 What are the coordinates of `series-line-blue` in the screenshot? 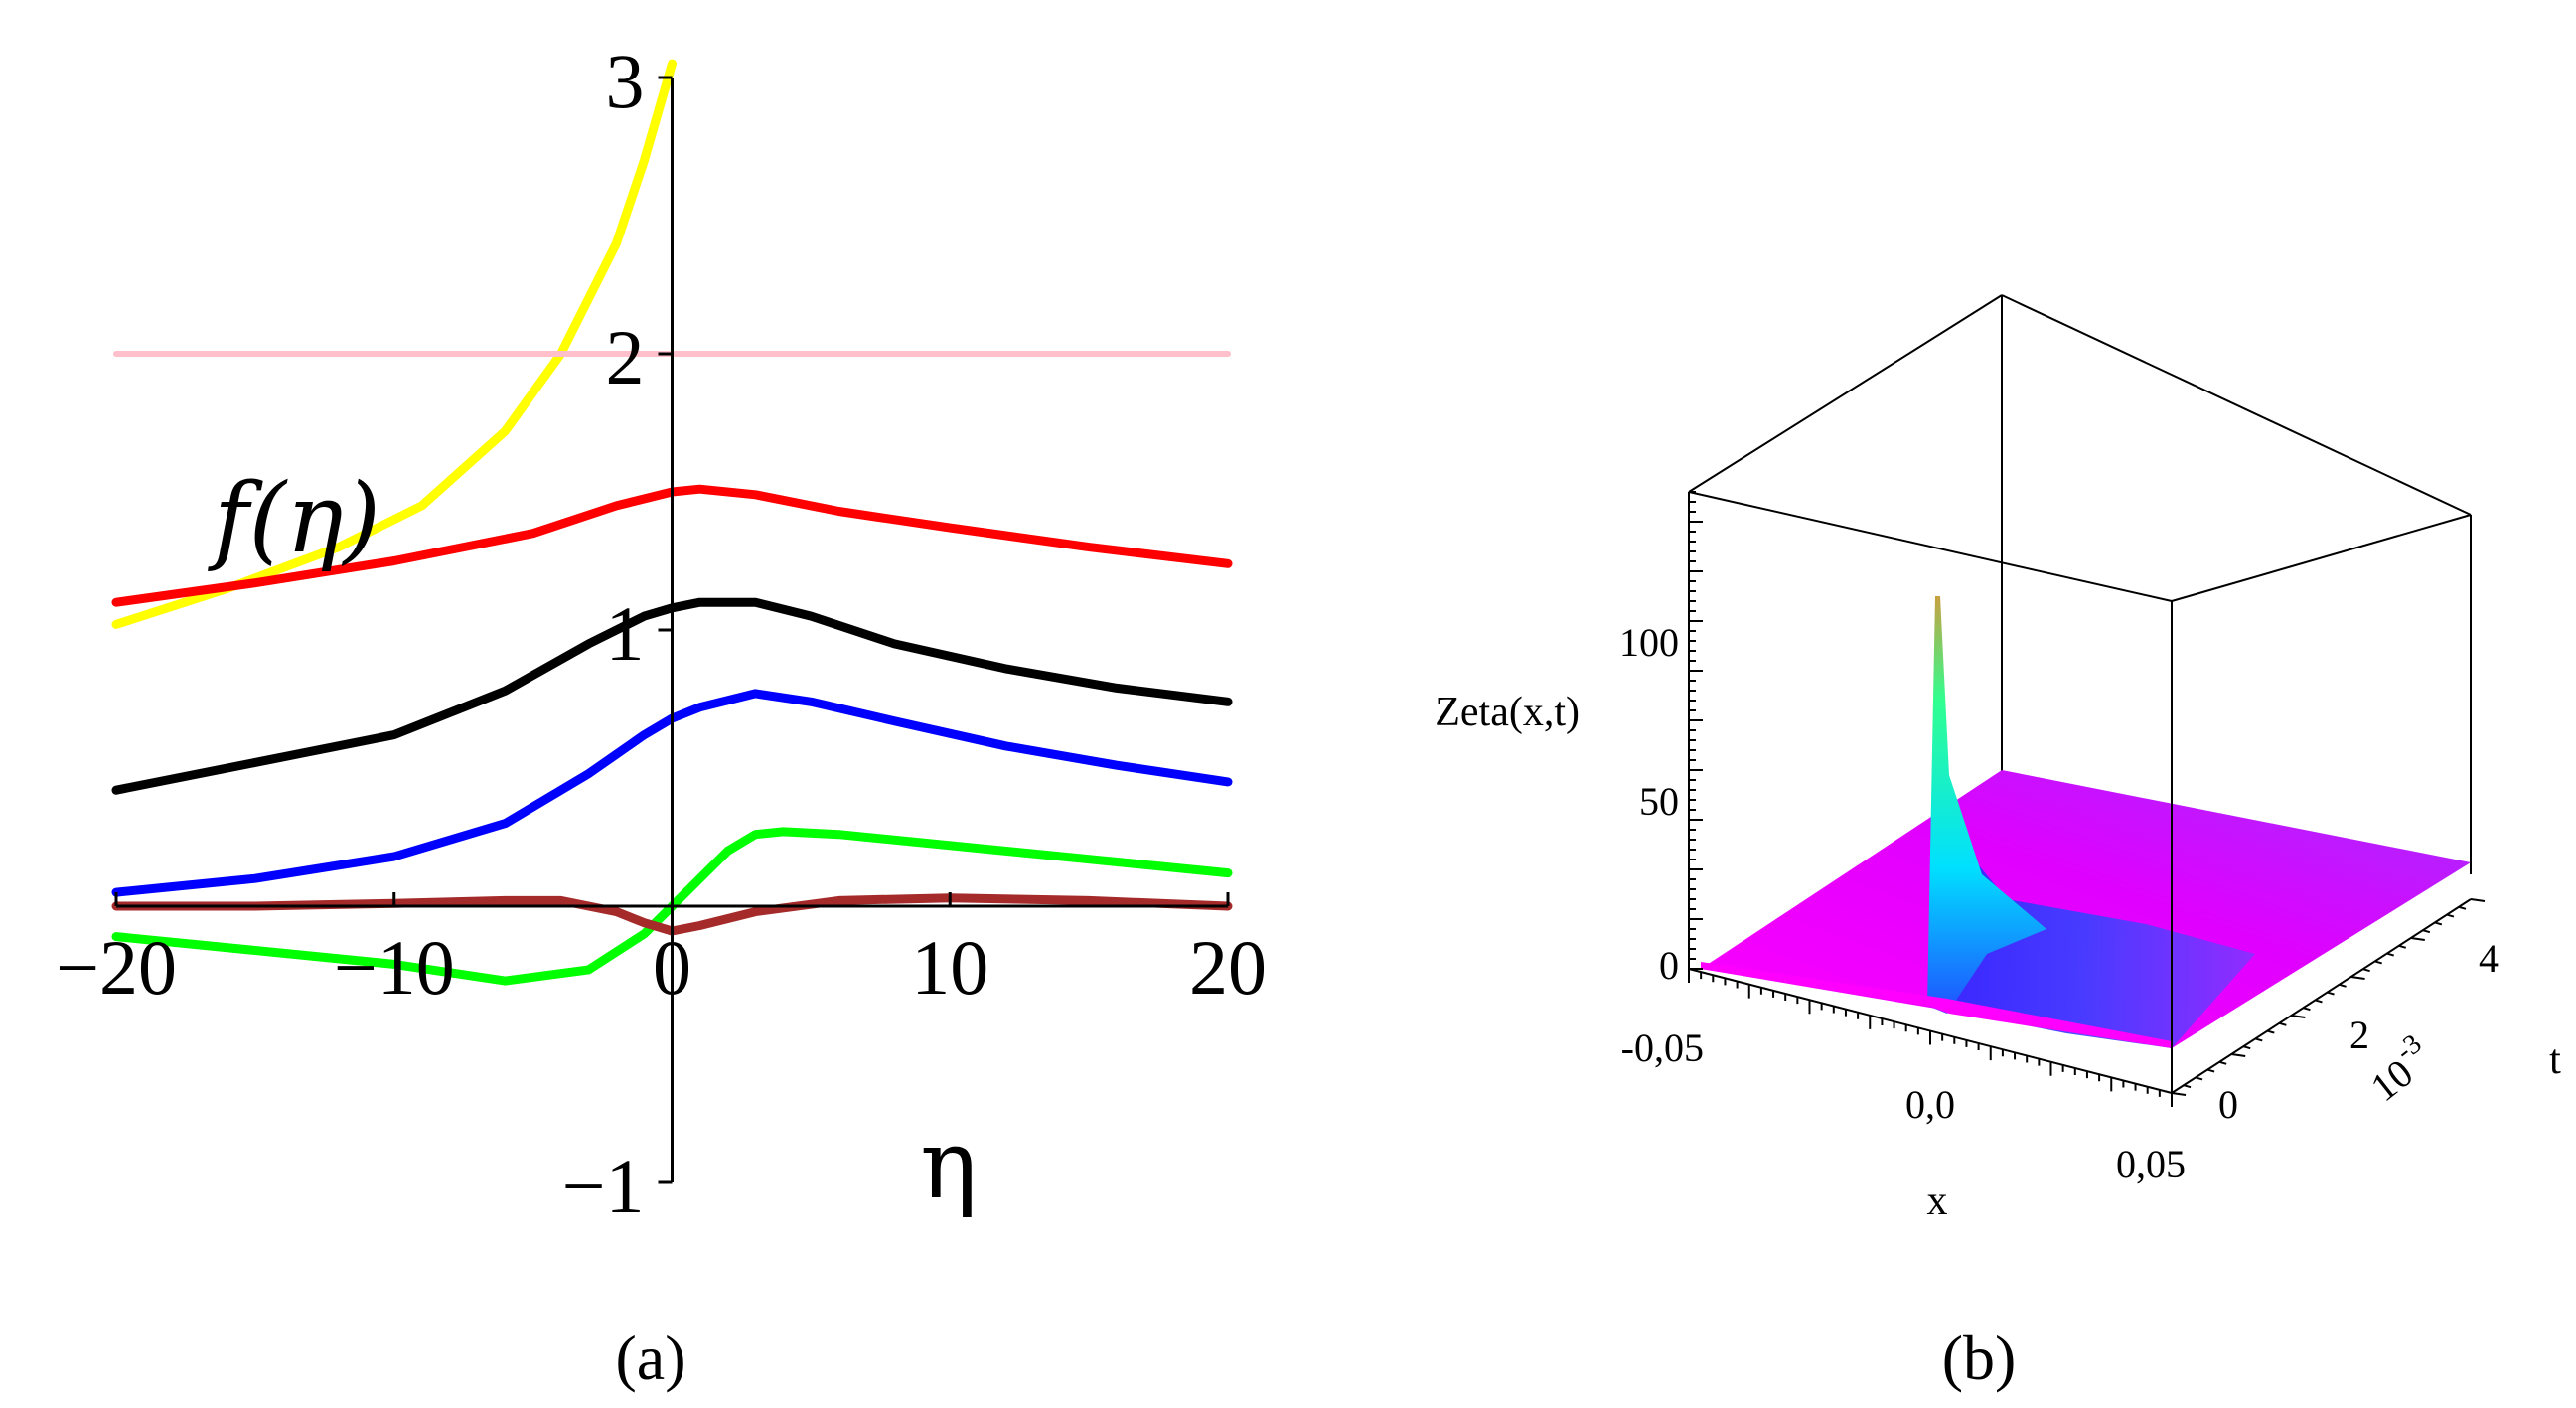 It's located at (672, 793).